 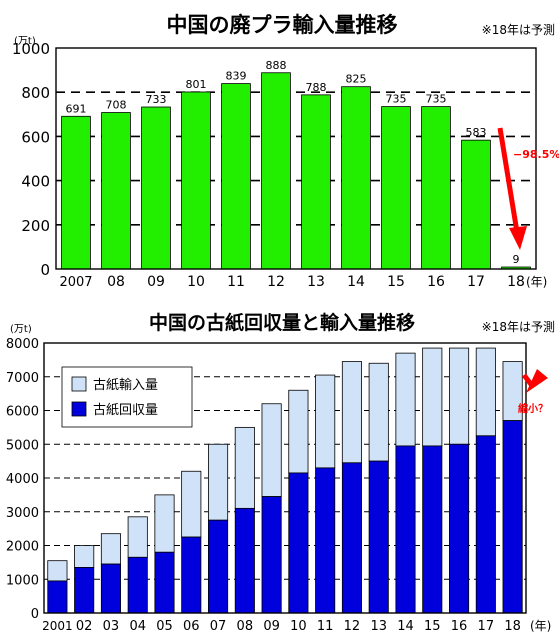 What do you see at coordinates (196, 282) in the screenshot?
I see `chart1-x-tick-label: 10` at bounding box center [196, 282].